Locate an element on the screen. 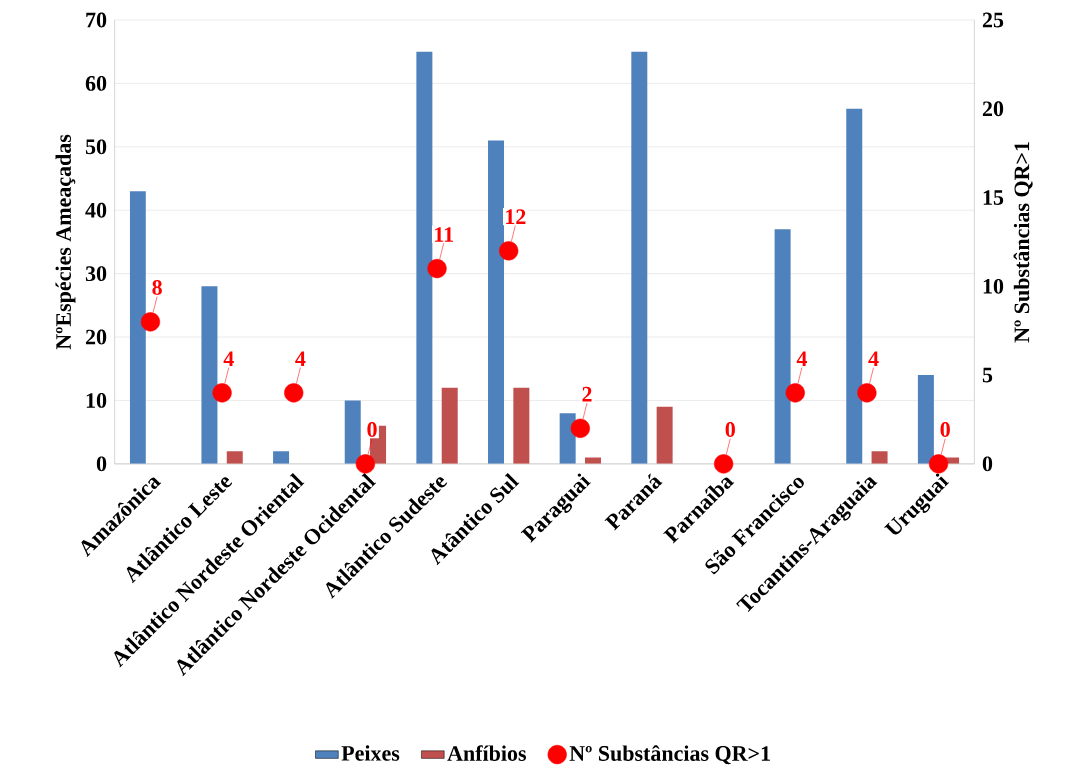 The image size is (1073, 772). data-label: 2 is located at coordinates (587, 394).